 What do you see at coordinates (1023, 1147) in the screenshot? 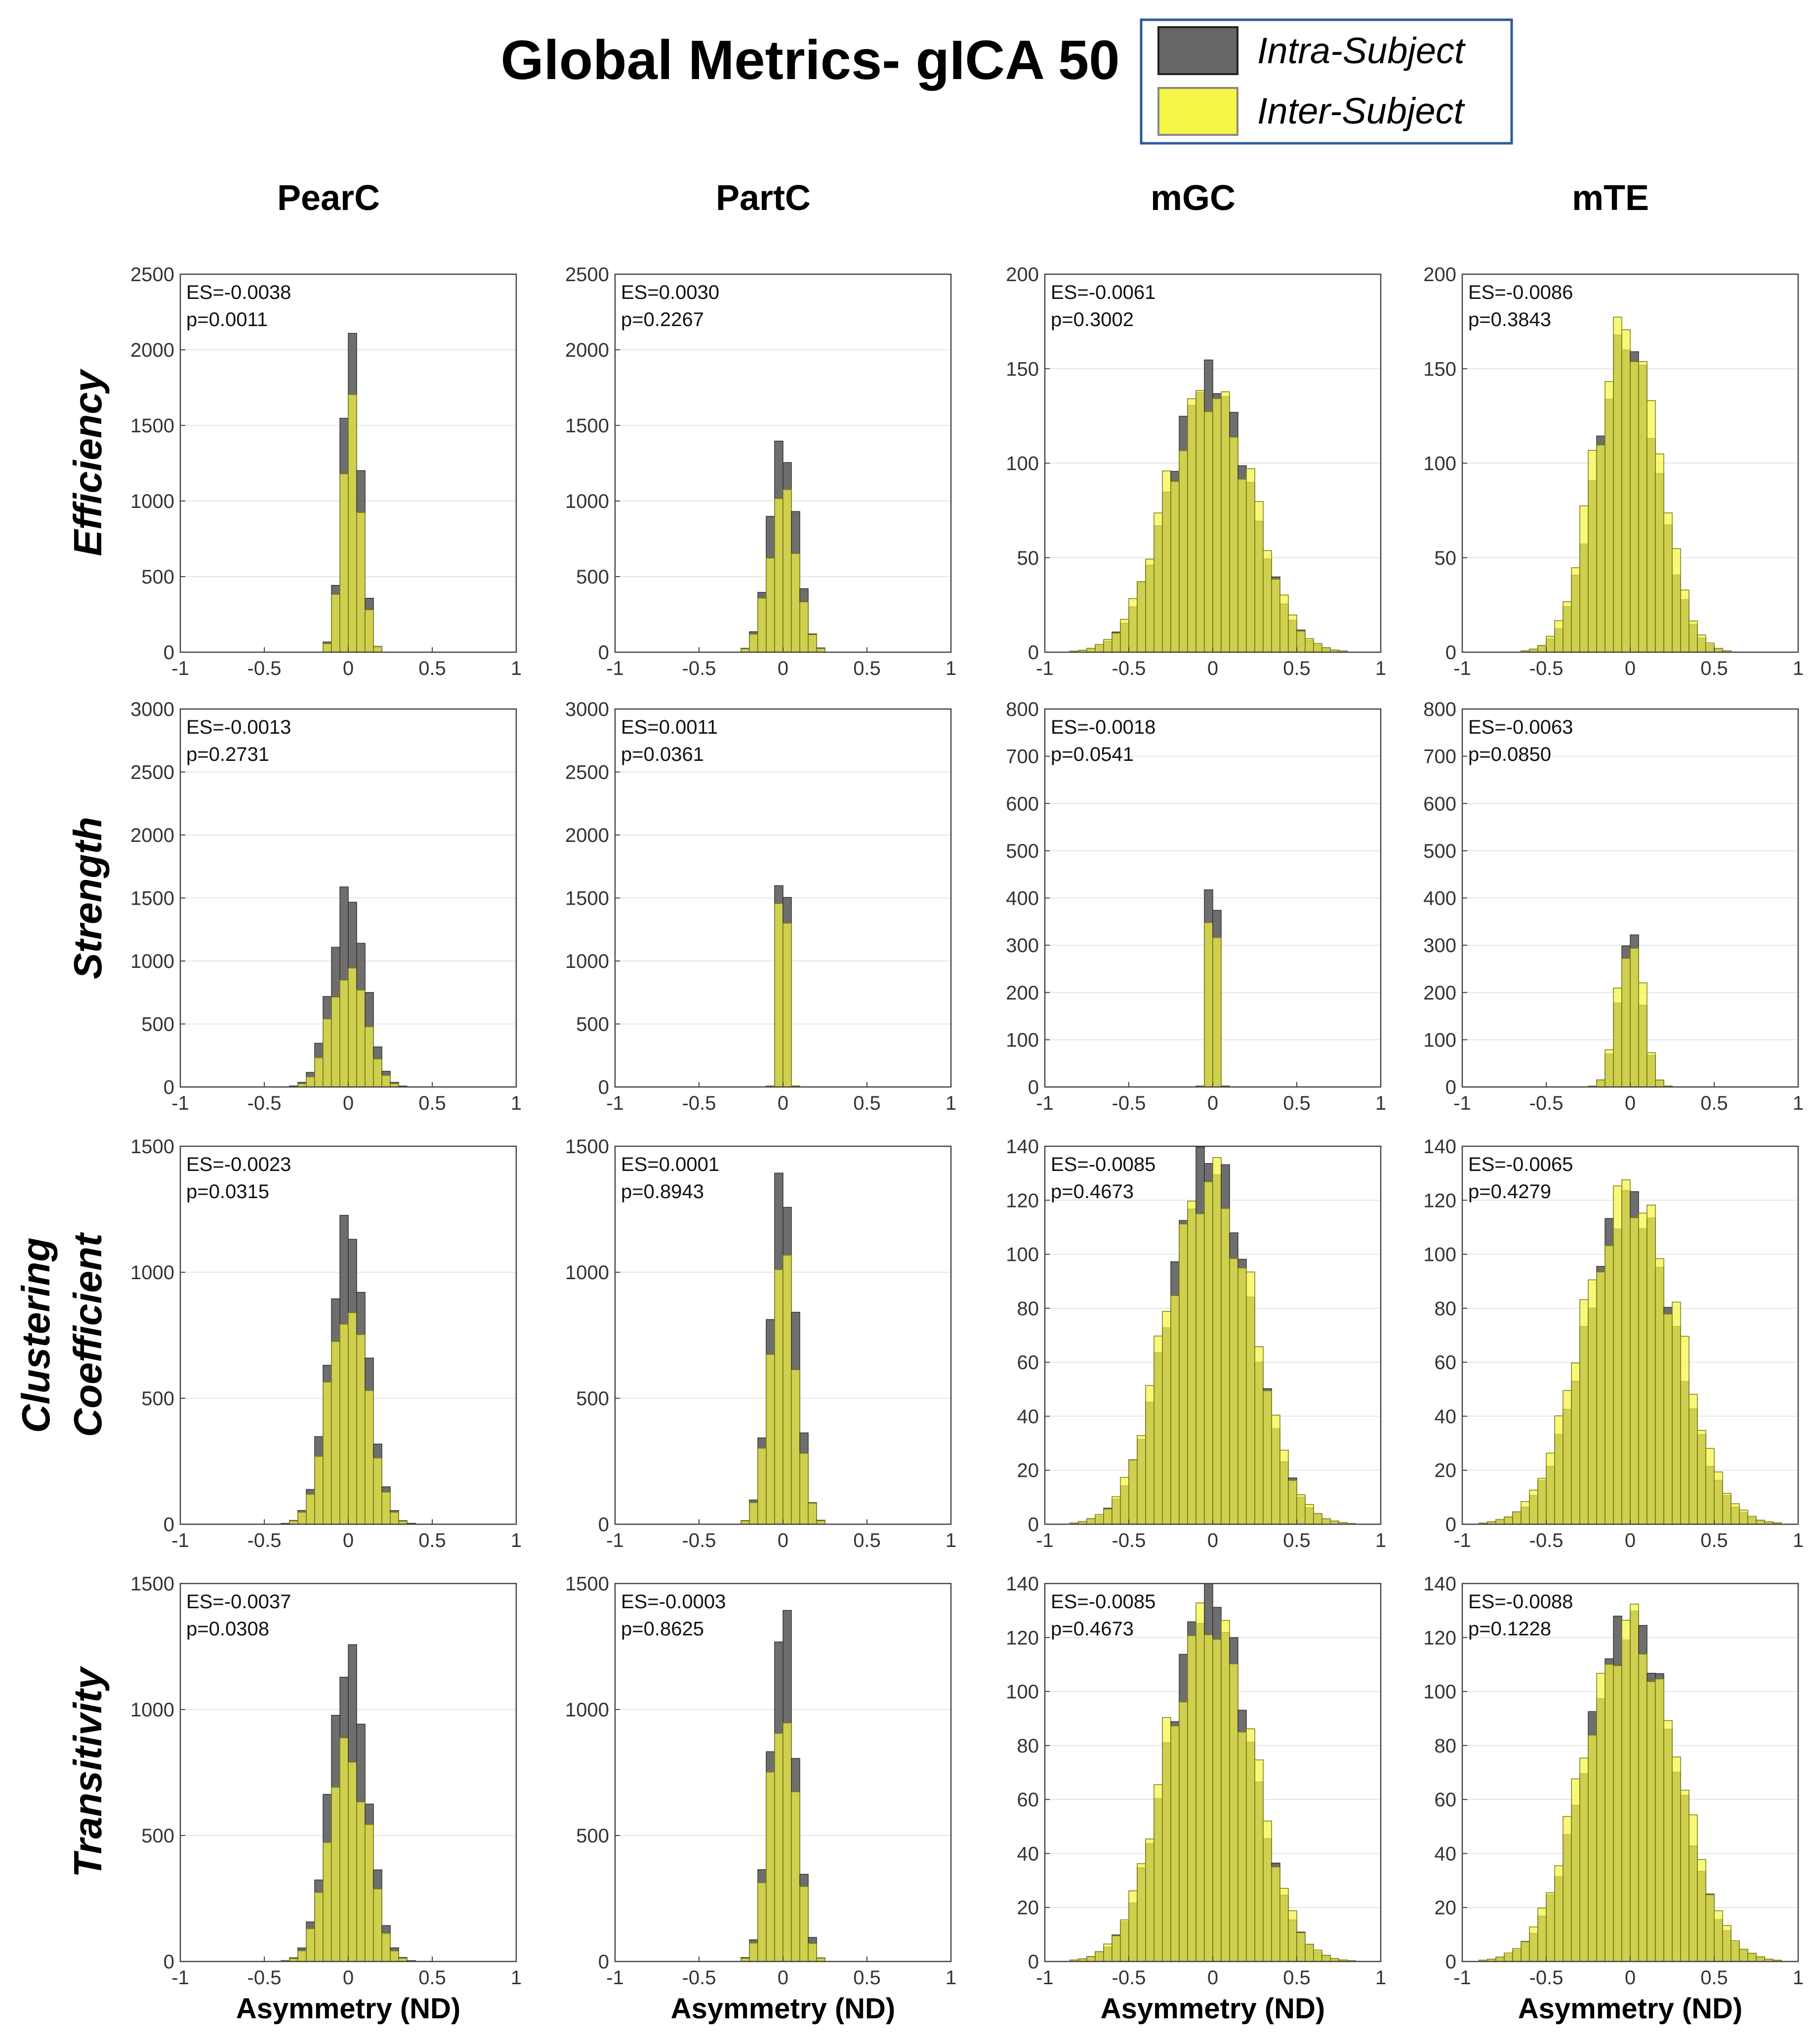
I see `y-tick-label: 140` at bounding box center [1023, 1147].